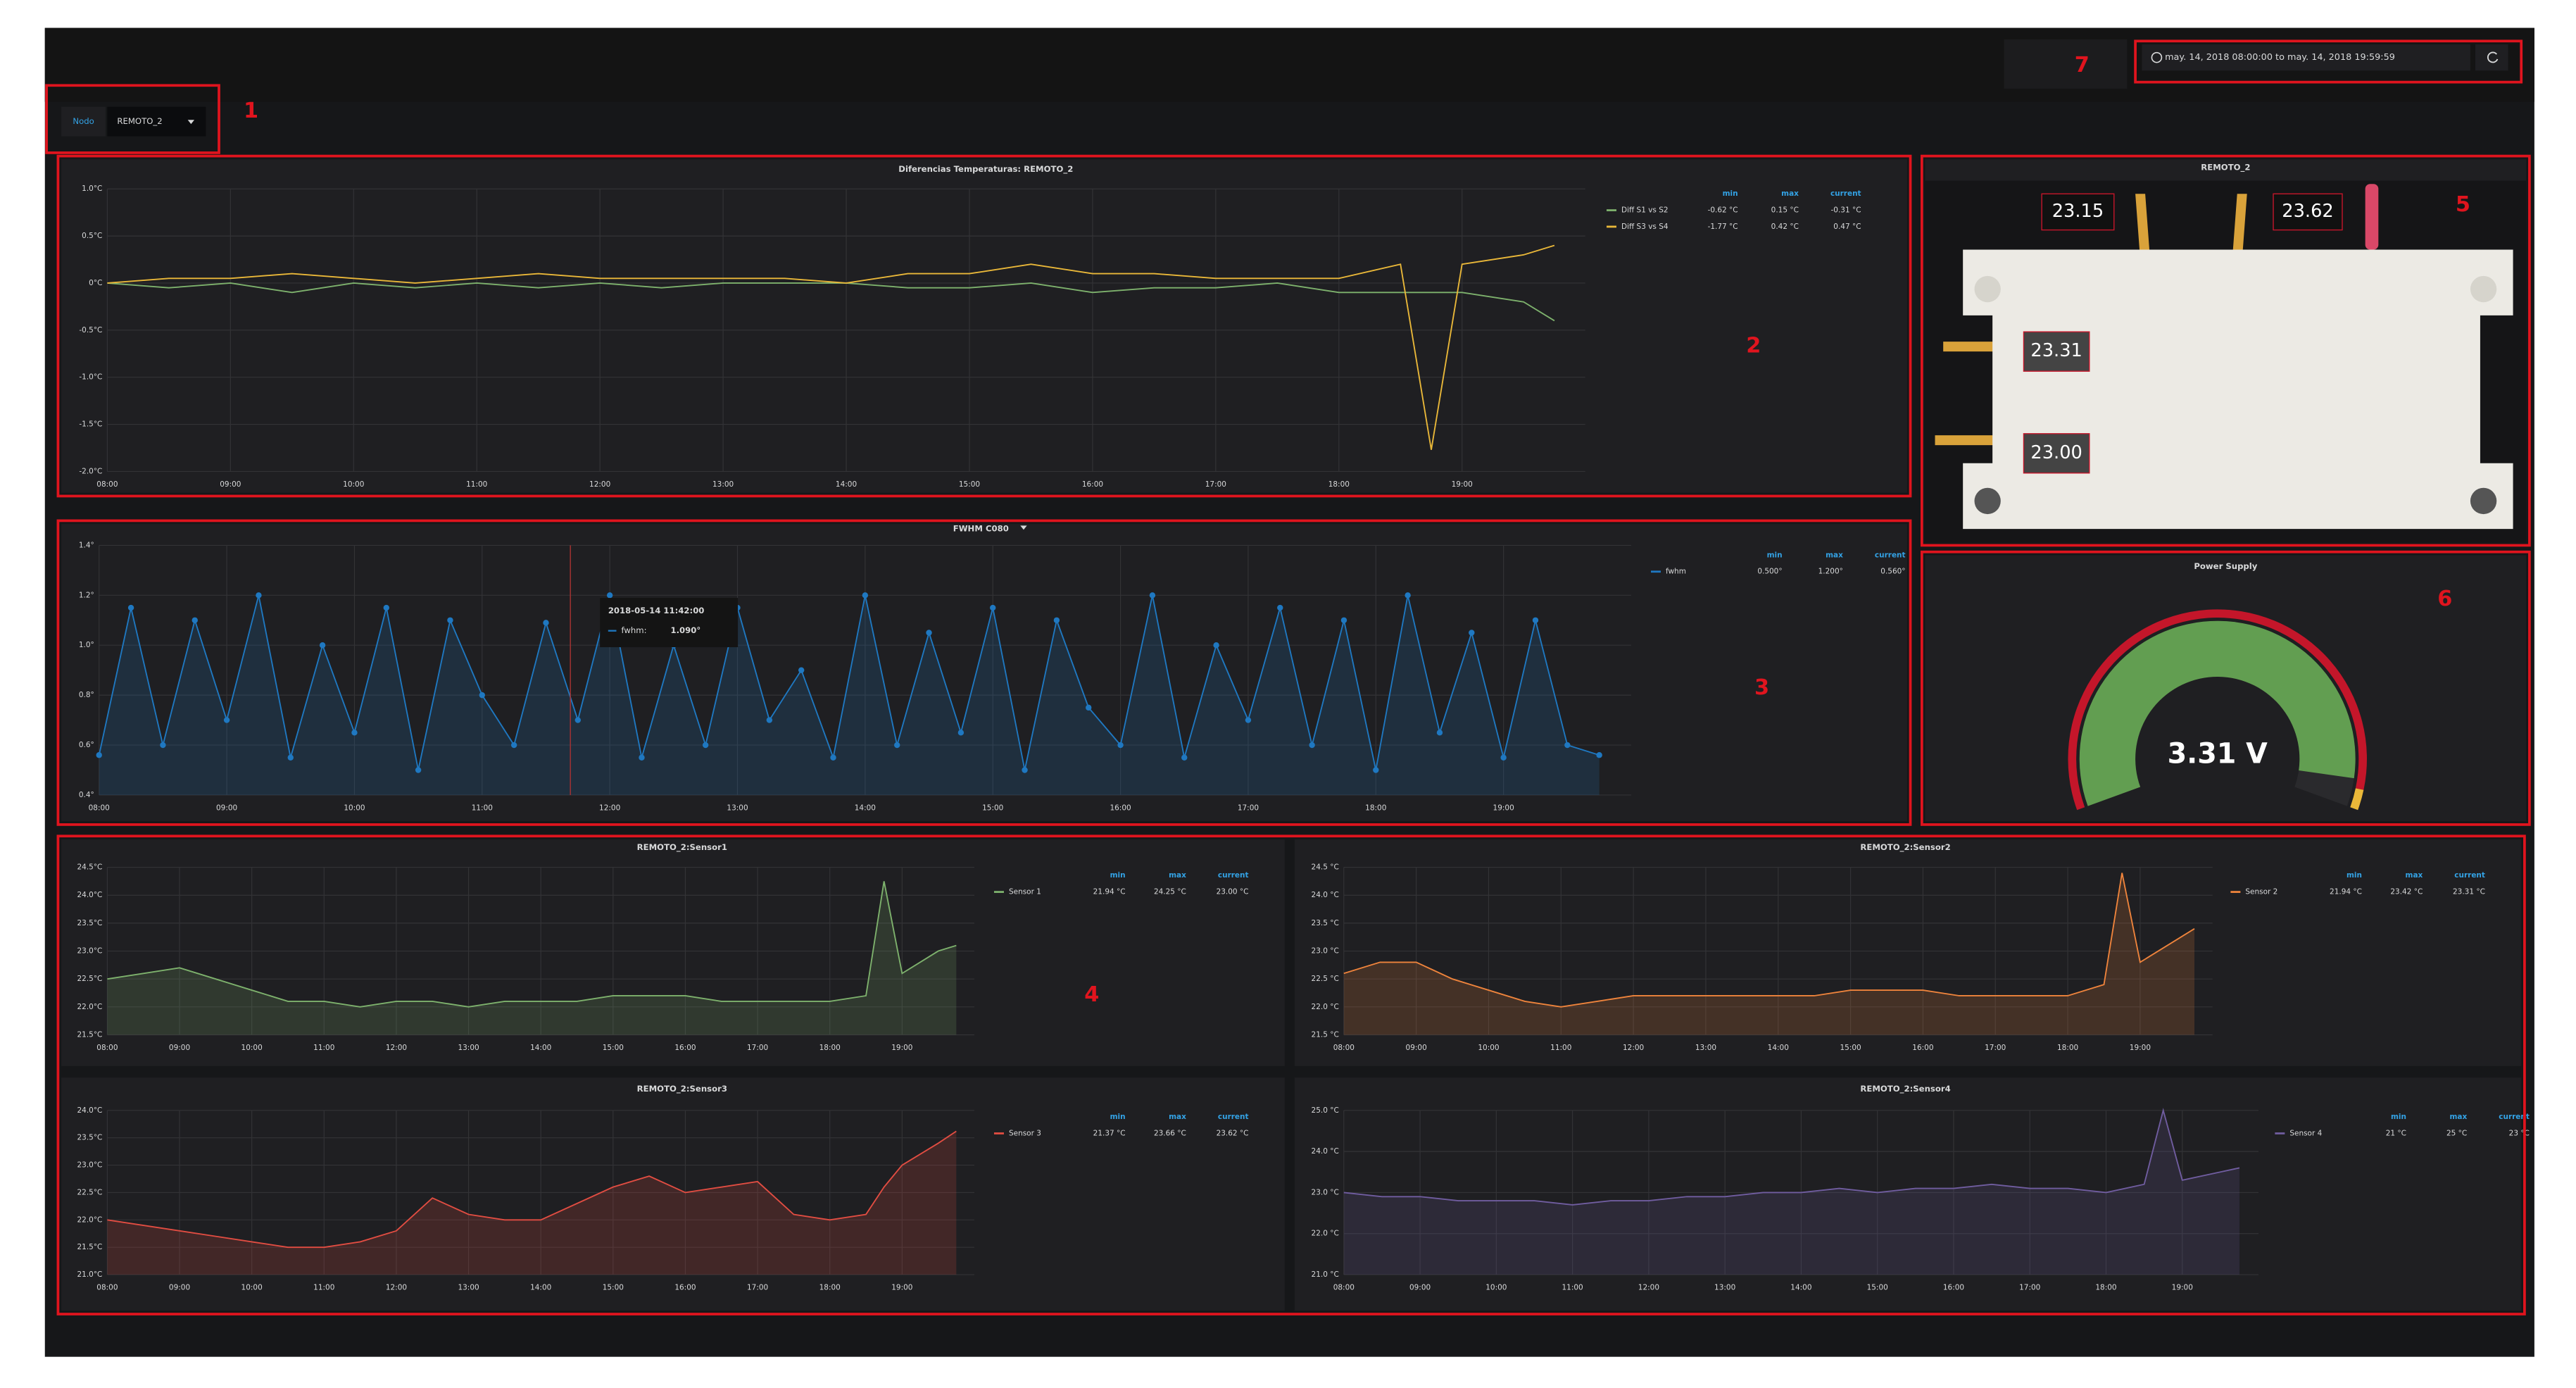 Image resolution: width=2576 pixels, height=1388 pixels. What do you see at coordinates (2238, 389) in the screenshot?
I see `enclosure` at bounding box center [2238, 389].